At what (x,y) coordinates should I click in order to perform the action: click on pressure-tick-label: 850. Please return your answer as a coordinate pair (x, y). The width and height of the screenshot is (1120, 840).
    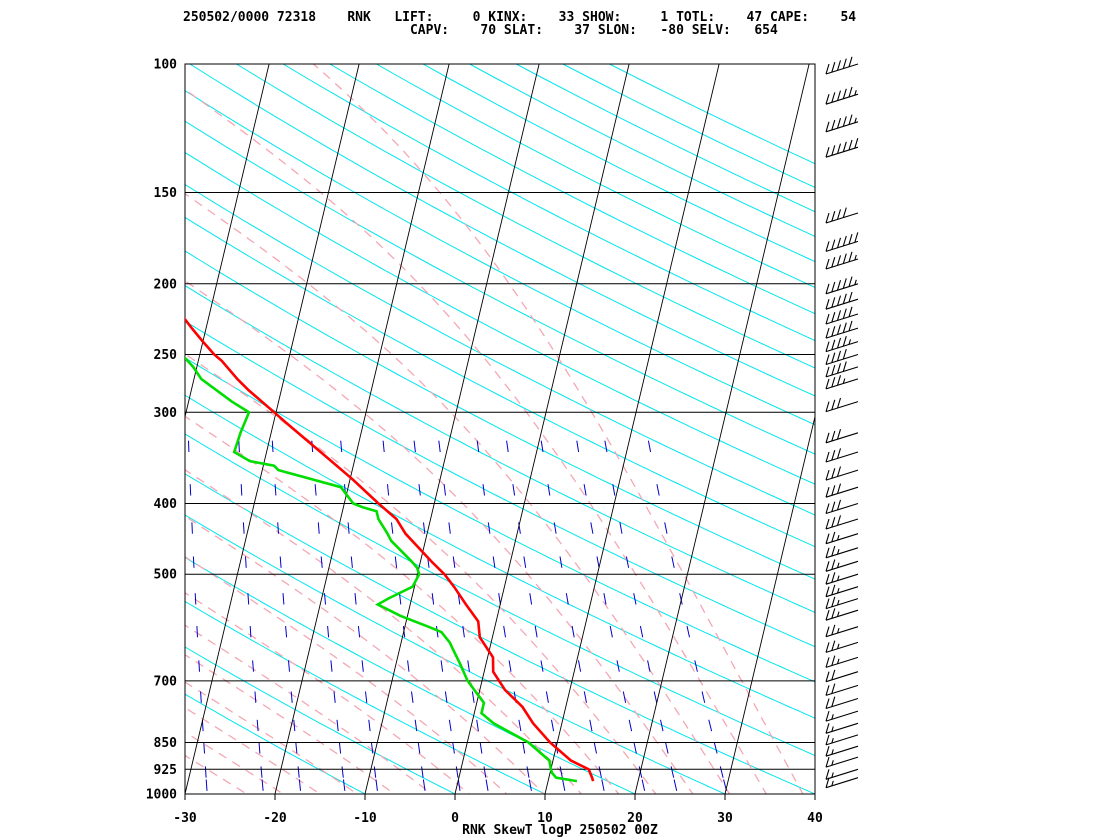
    Looking at the image, I should click on (166, 743).